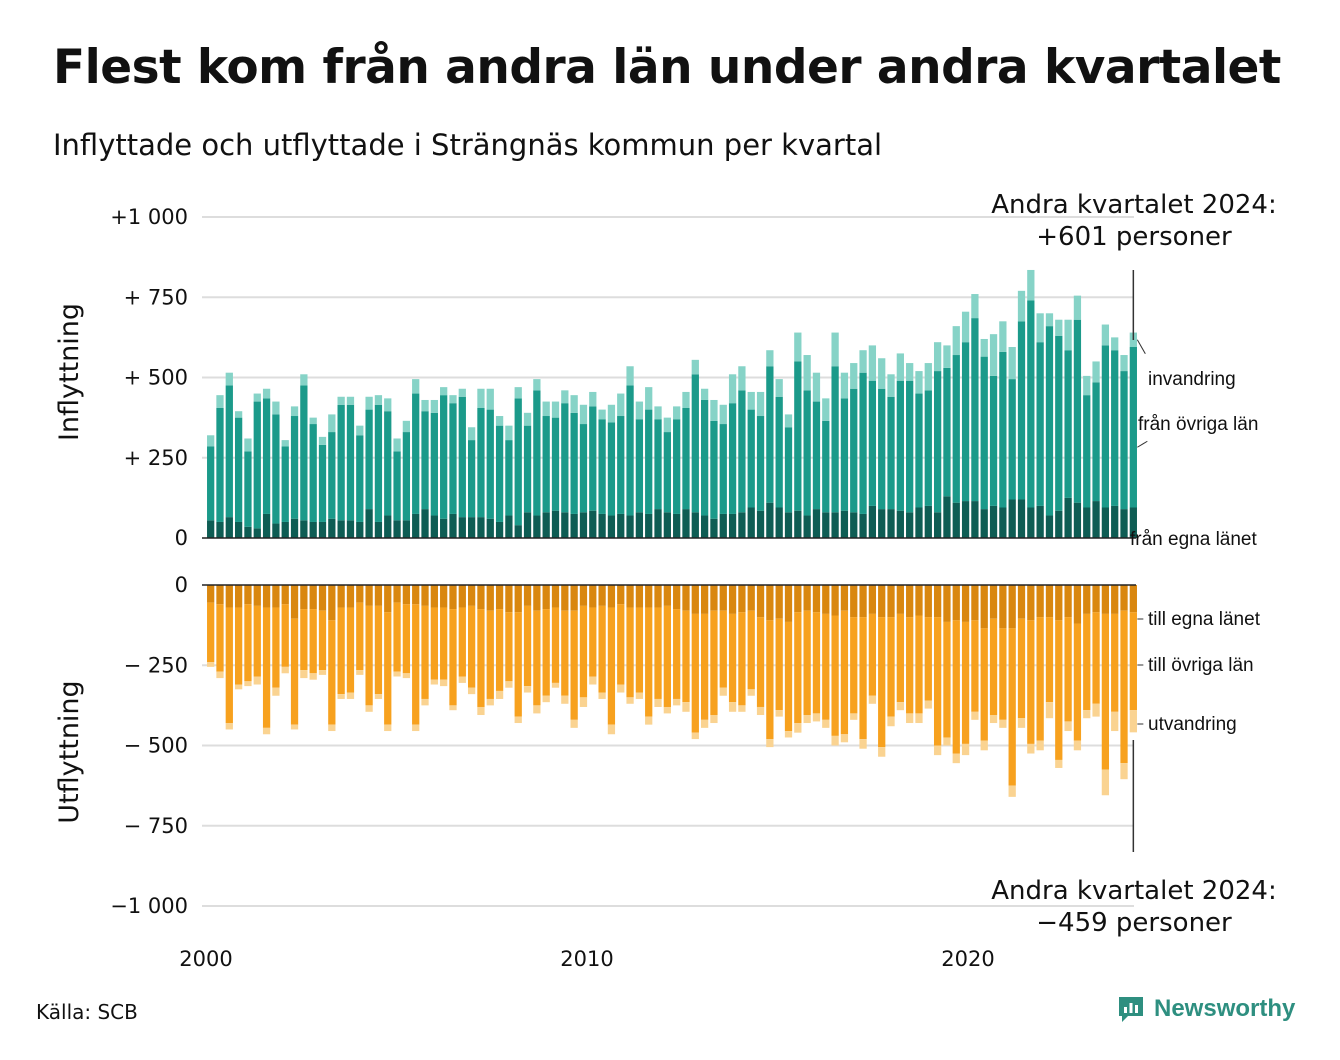  I want to click on brand-name: Newsworthy, so click(1225, 1008).